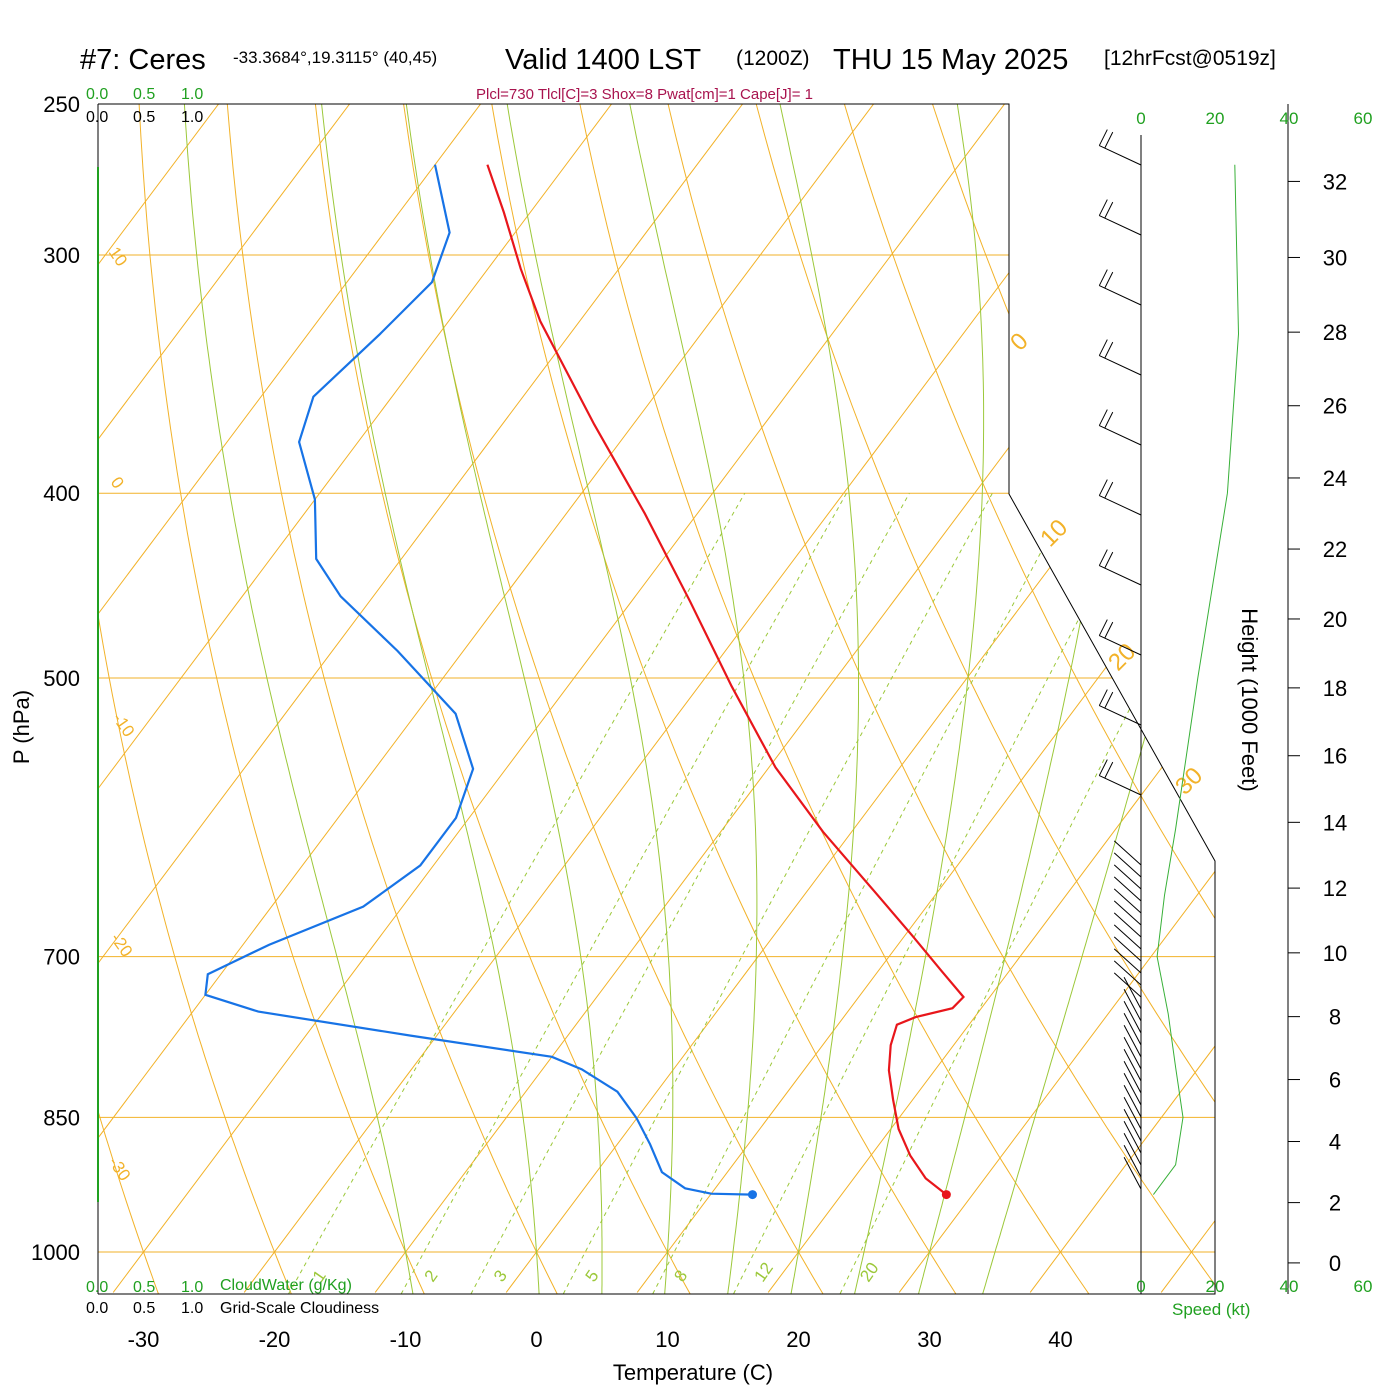 Image resolution: width=1400 pixels, height=1400 pixels. What do you see at coordinates (61, 493) in the screenshot?
I see `y-tick-label: 400` at bounding box center [61, 493].